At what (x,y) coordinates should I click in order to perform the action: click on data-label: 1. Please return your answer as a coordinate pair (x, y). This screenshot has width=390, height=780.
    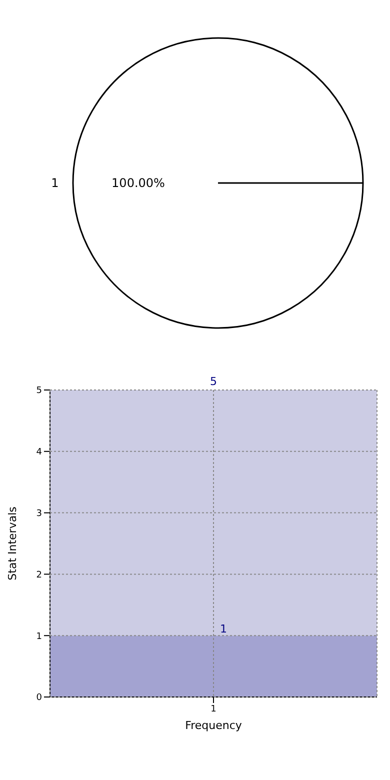
    Looking at the image, I should click on (223, 629).